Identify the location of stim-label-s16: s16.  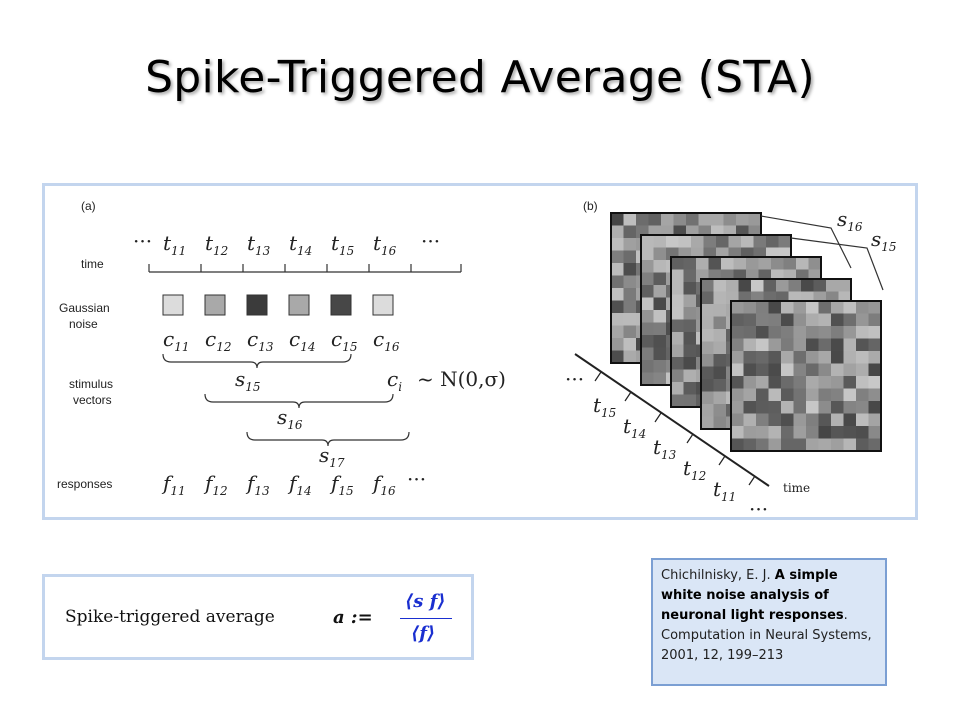
(290, 418).